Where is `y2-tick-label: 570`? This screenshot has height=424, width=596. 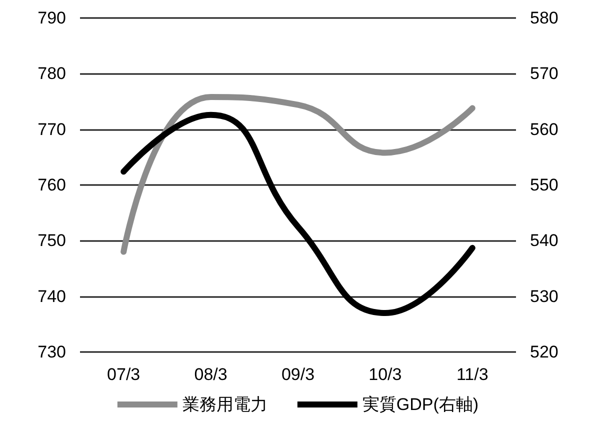
y2-tick-label: 570 is located at coordinates (544, 74).